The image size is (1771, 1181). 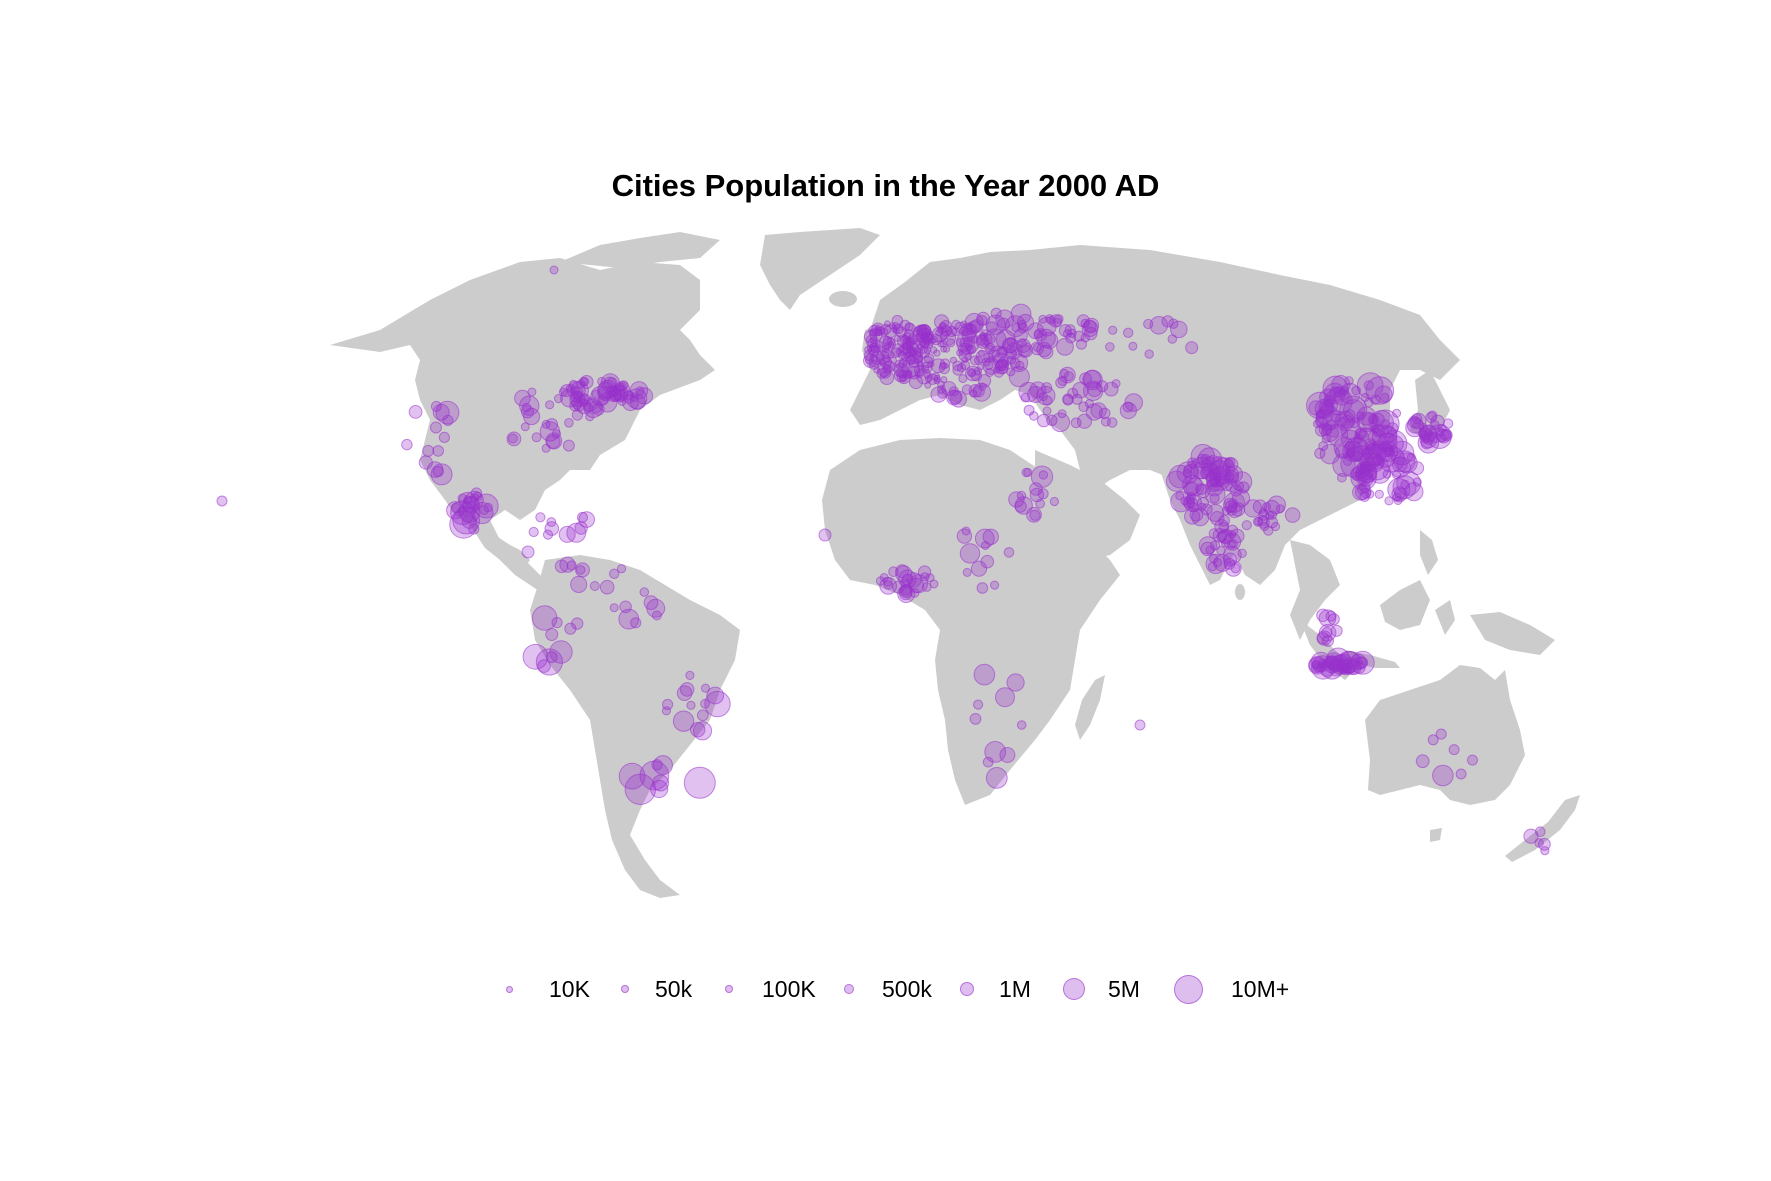 I want to click on greenland, so click(x=820, y=269).